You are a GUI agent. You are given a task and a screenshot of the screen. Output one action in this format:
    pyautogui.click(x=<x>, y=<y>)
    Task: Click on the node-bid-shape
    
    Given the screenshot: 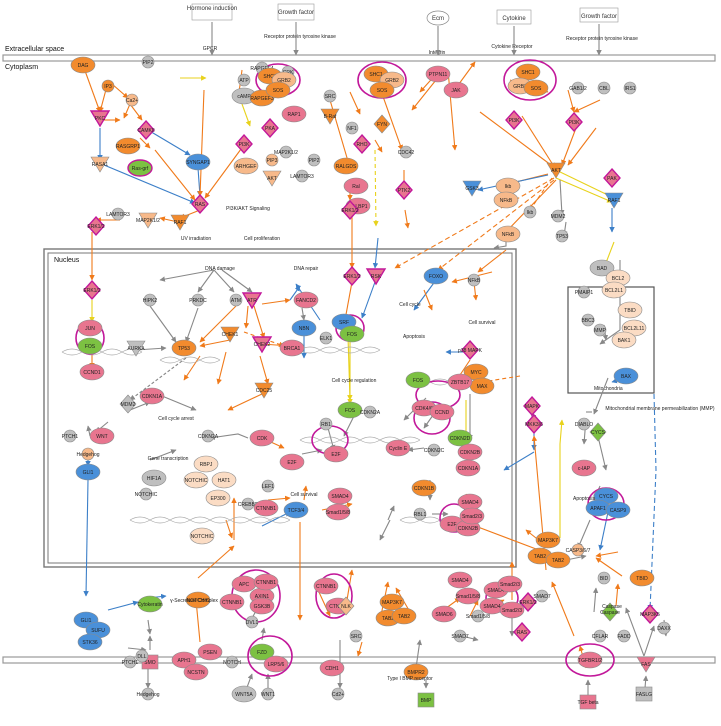 What is the action you would take?
    pyautogui.click(x=604, y=578)
    